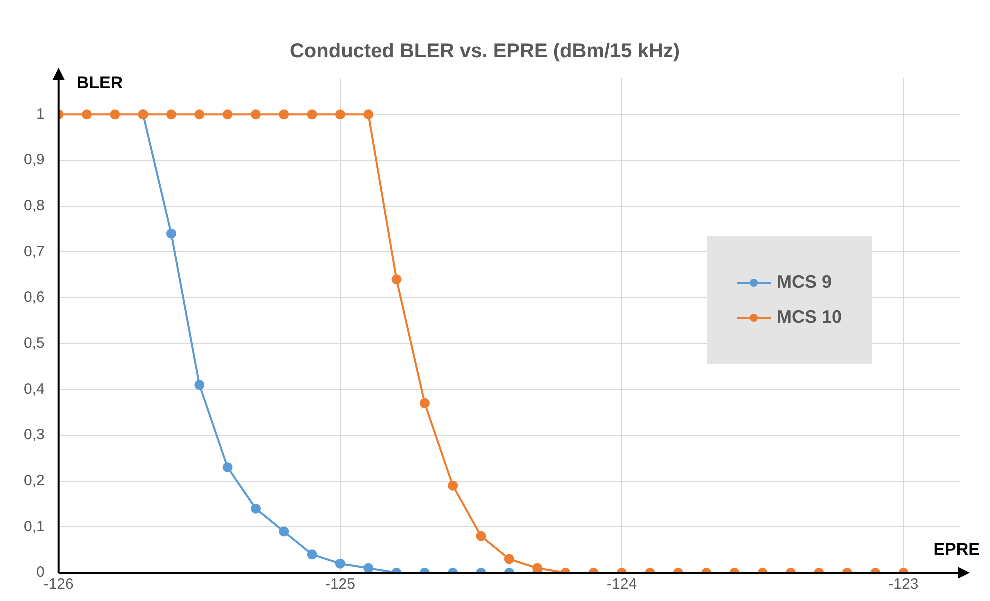 The width and height of the screenshot is (990, 601). I want to click on legend-label: MCS 10, so click(809, 317).